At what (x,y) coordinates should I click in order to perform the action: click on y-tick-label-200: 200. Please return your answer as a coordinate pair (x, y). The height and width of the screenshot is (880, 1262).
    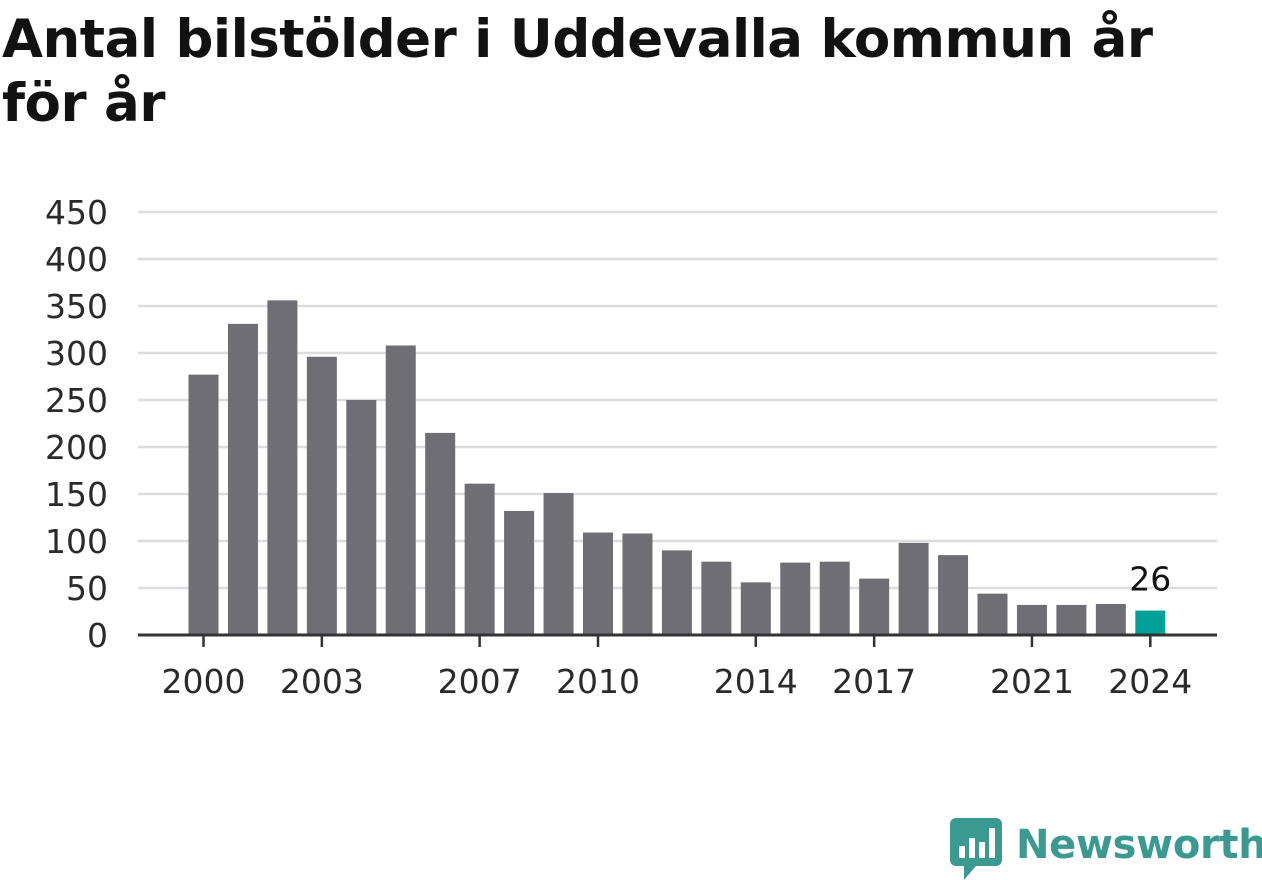
    Looking at the image, I should click on (76, 447).